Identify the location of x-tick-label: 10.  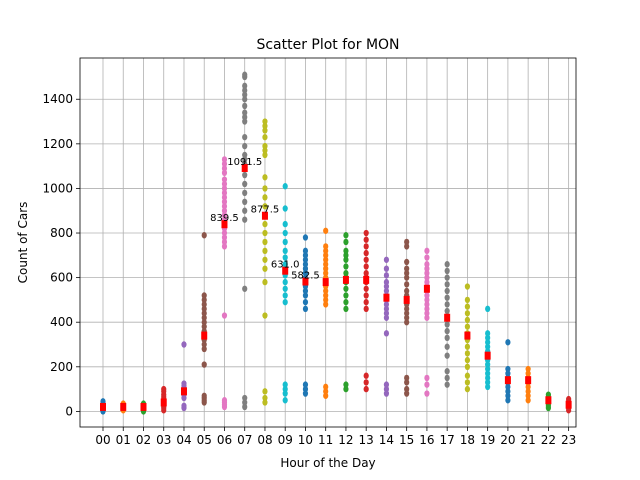
(305, 440).